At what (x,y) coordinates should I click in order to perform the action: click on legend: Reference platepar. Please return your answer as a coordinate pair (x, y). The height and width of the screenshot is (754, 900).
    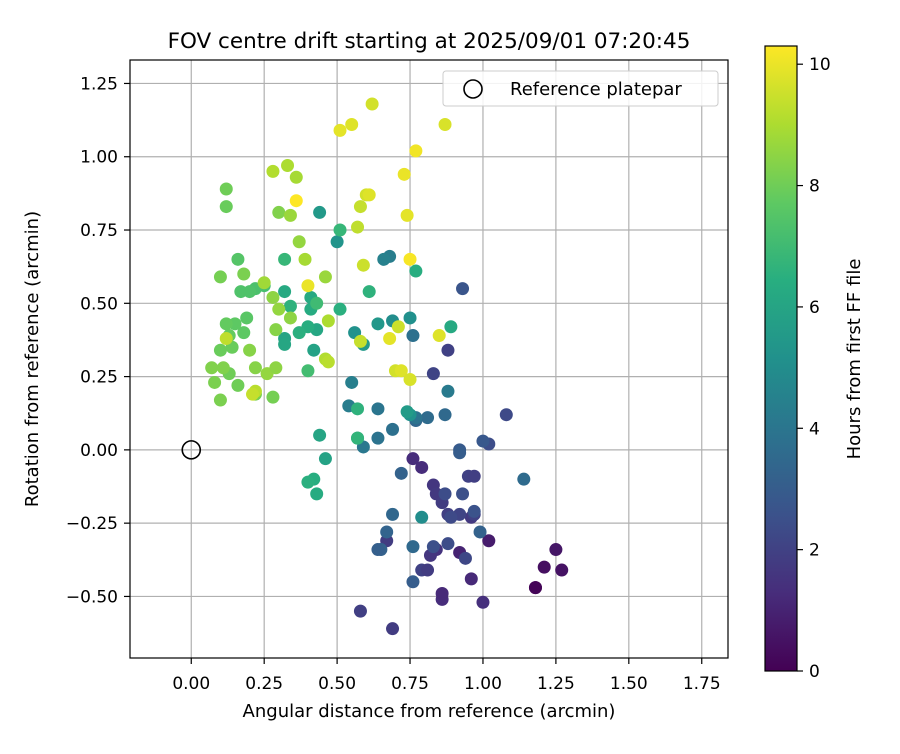
    Looking at the image, I should click on (580, 88).